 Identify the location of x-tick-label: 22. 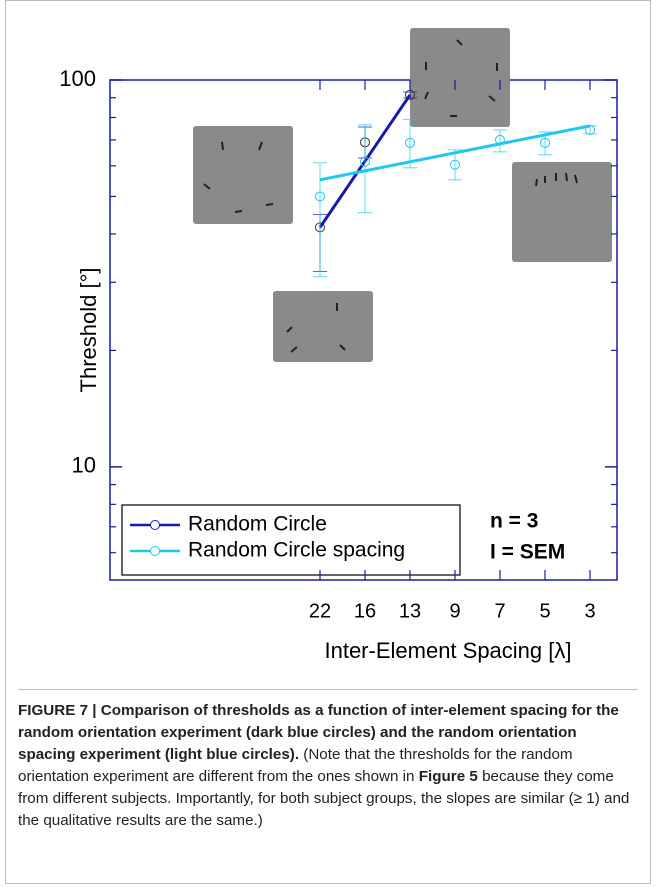
(320, 611).